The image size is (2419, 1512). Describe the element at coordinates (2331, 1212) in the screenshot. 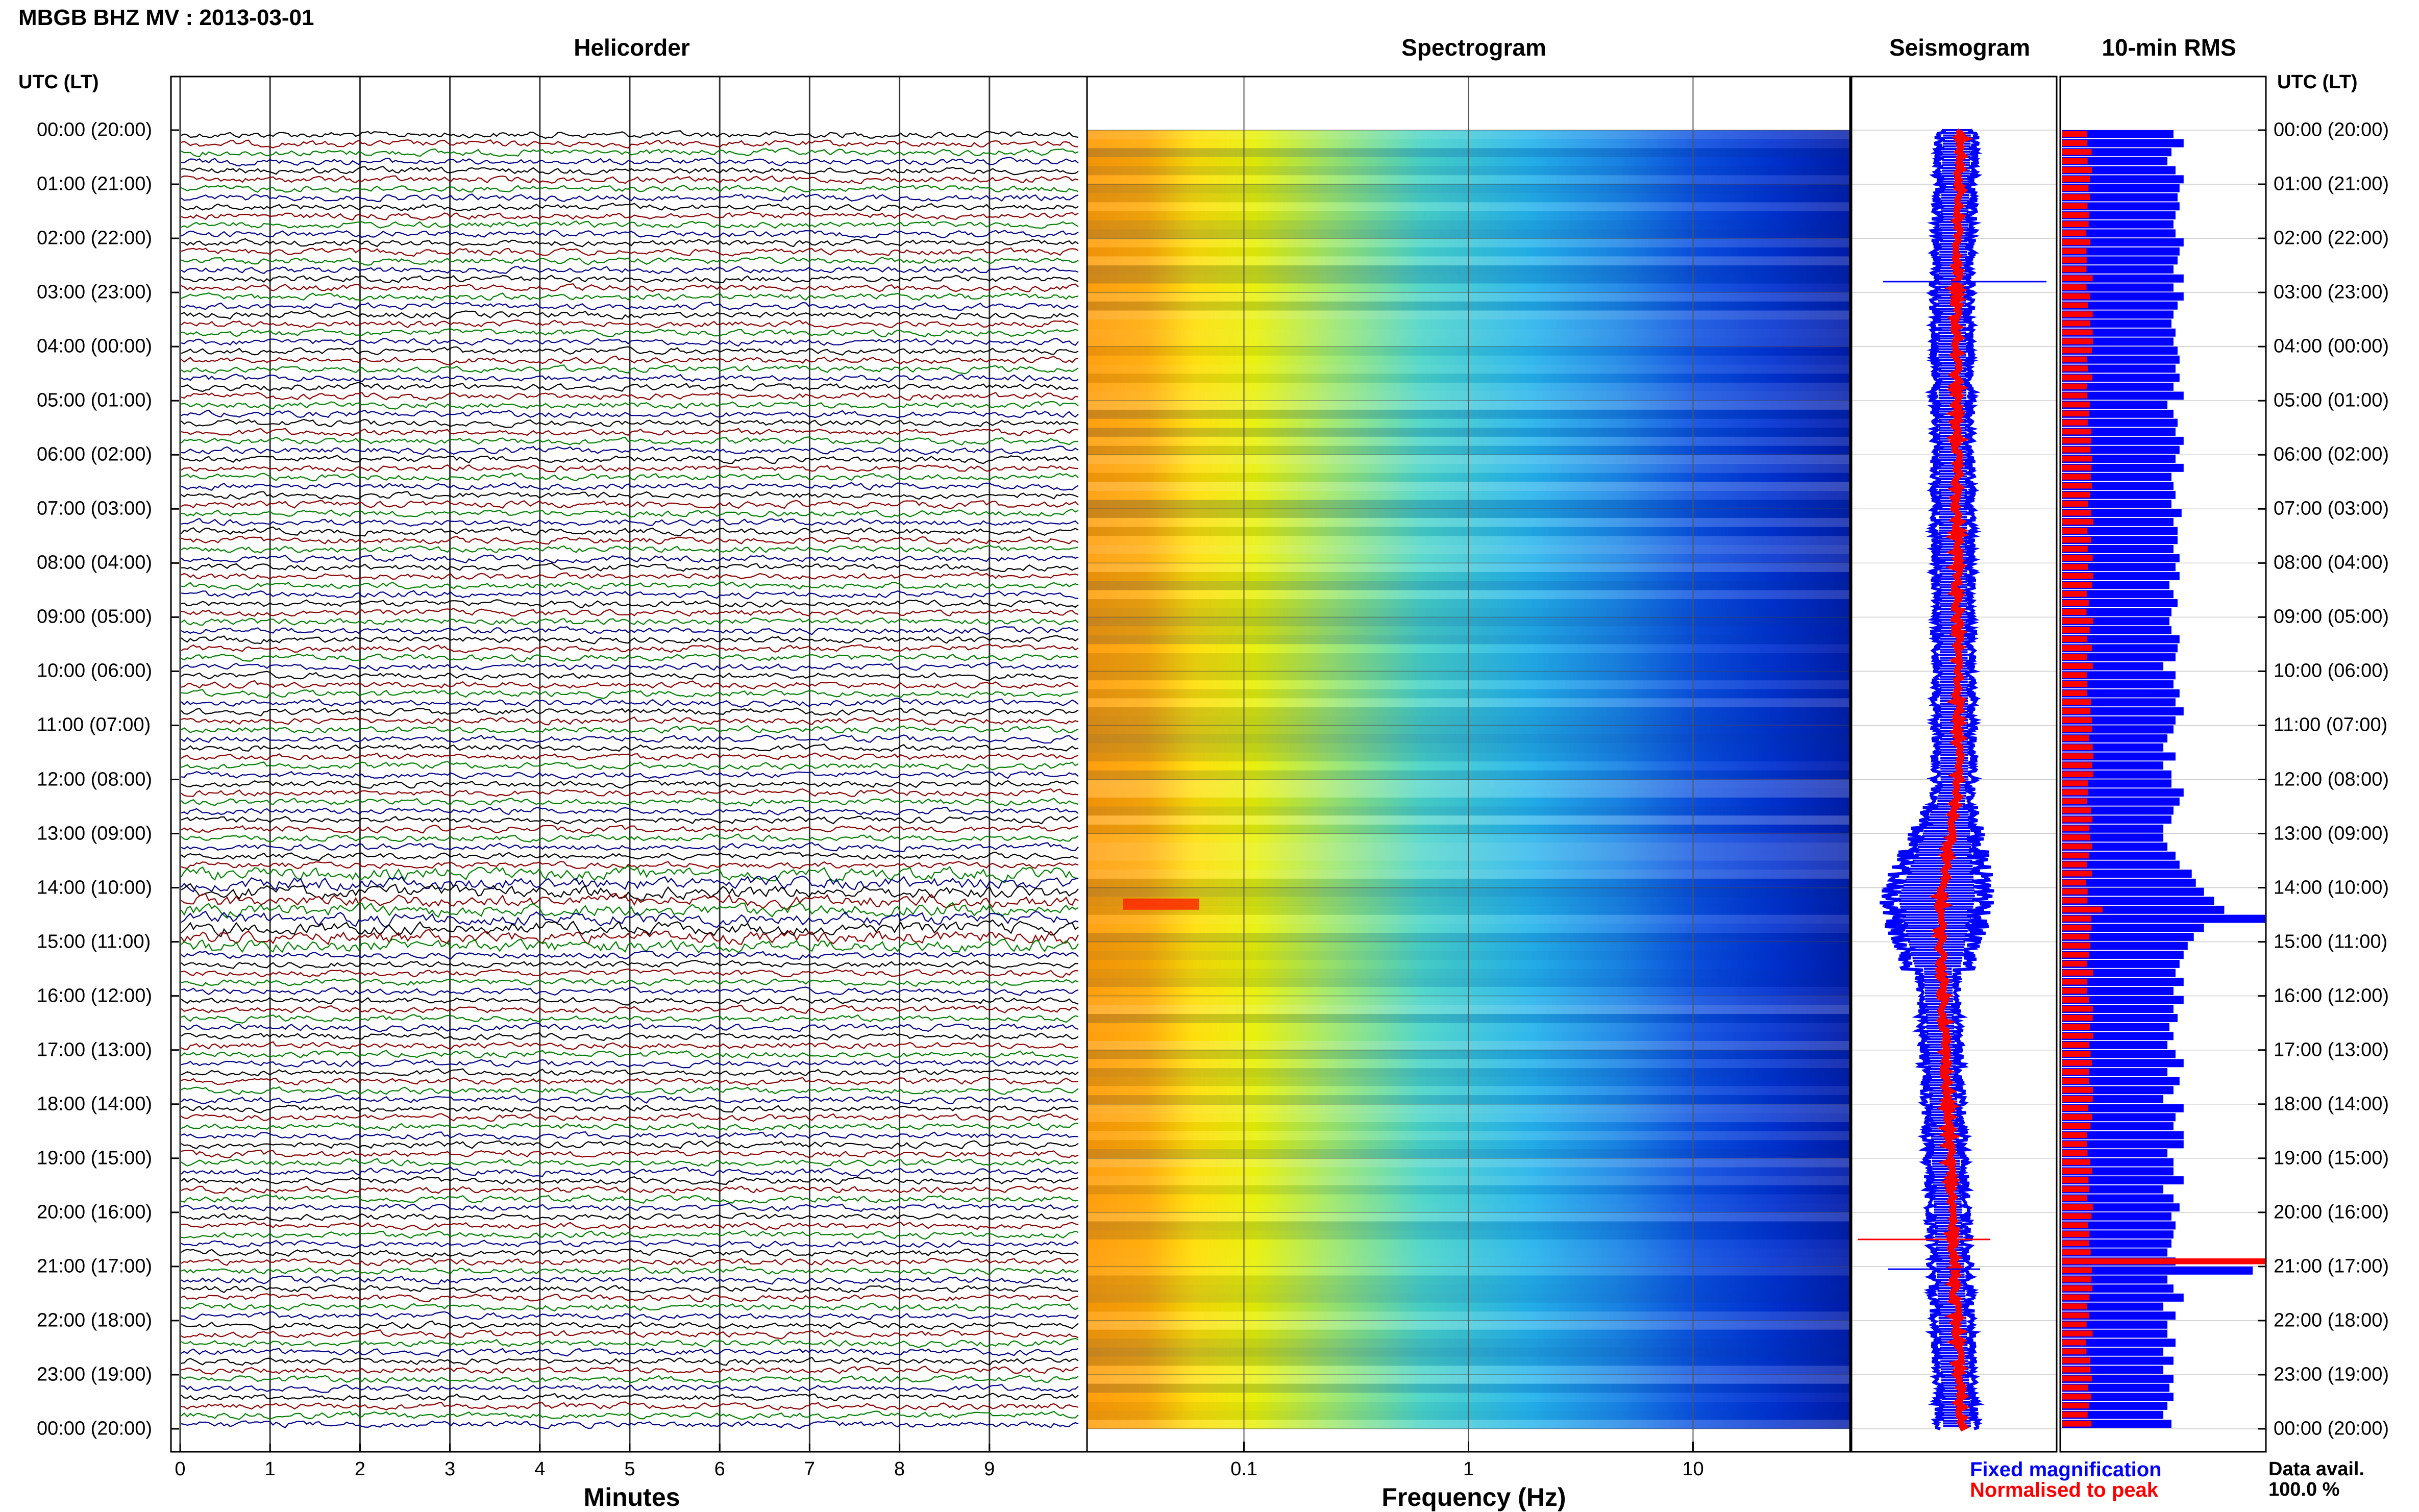

I see `time-label: 20:00 (16:00)` at that location.